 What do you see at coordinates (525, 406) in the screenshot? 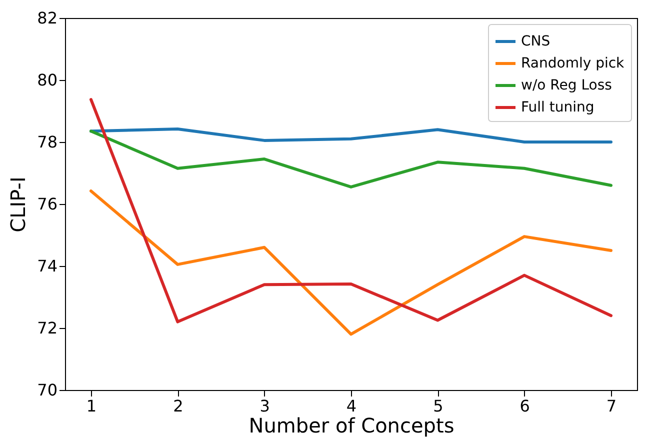
I see `x-tick-label: 6` at bounding box center [525, 406].